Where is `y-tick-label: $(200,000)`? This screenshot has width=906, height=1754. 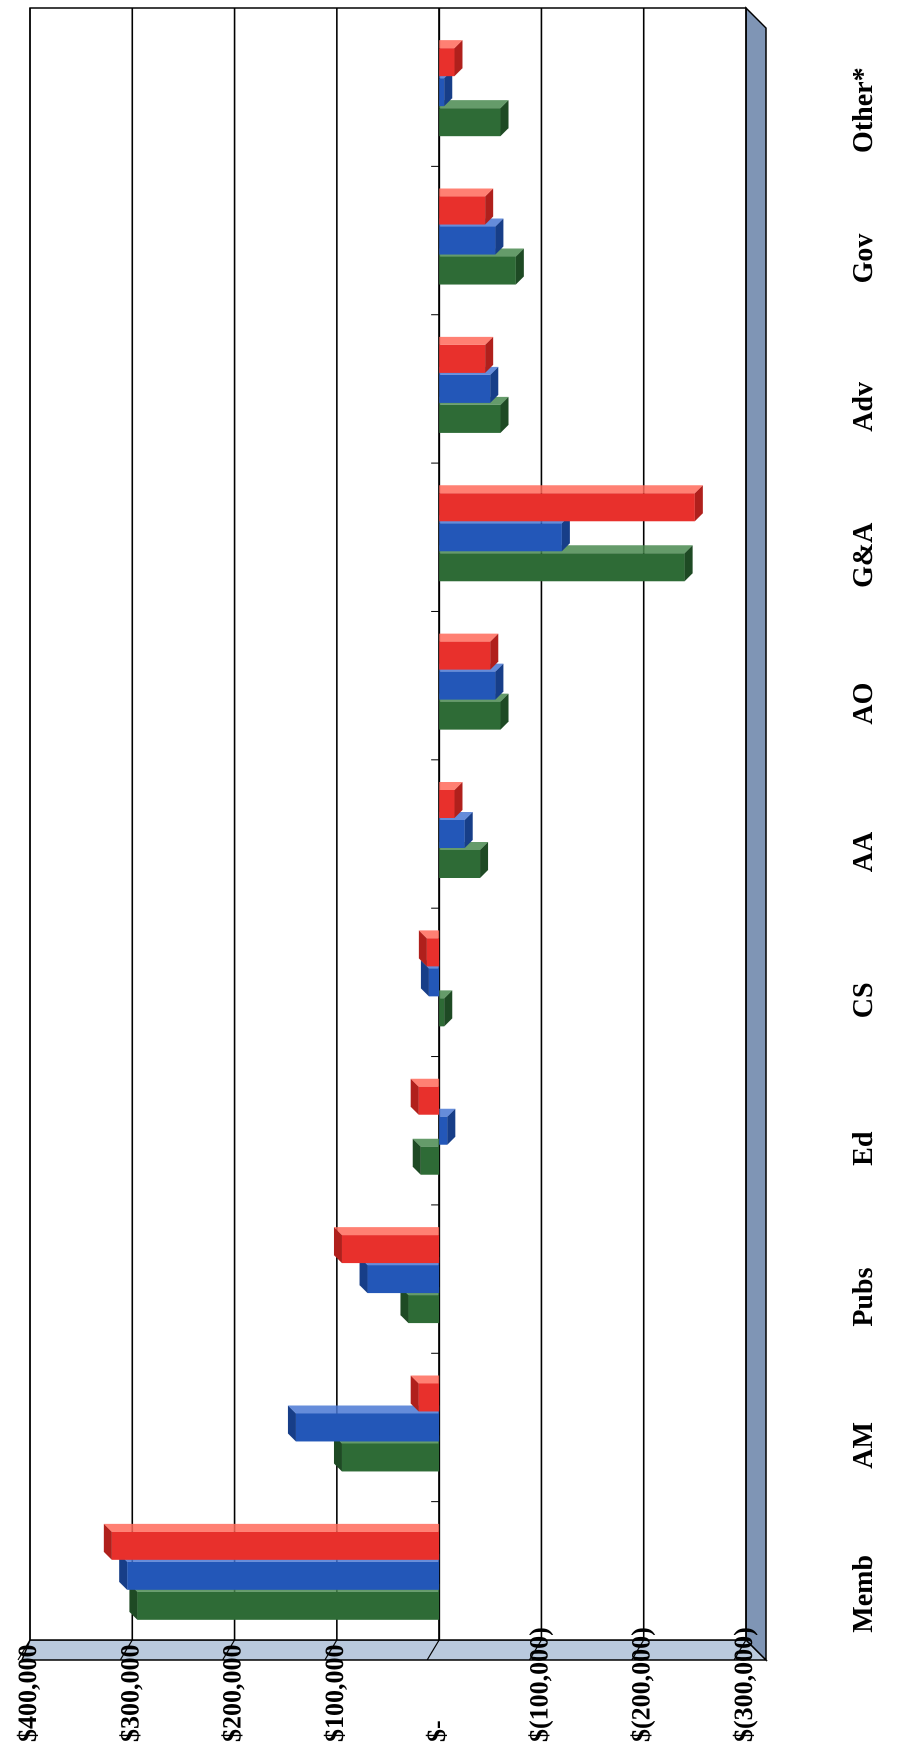 y-tick-label: $(200,000) is located at coordinates (641, 1684).